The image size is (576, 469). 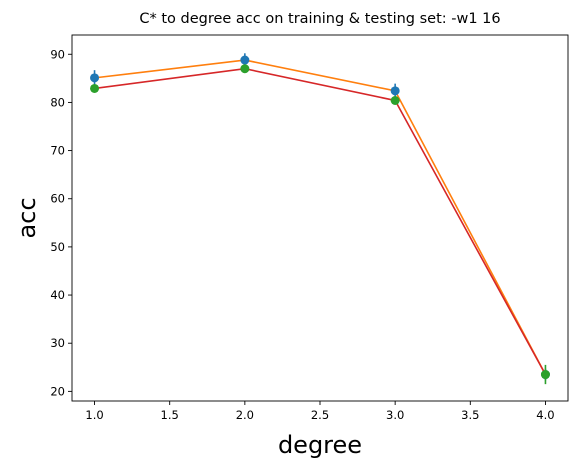 What do you see at coordinates (57, 343) in the screenshot?
I see `y-tick-label: 30` at bounding box center [57, 343].